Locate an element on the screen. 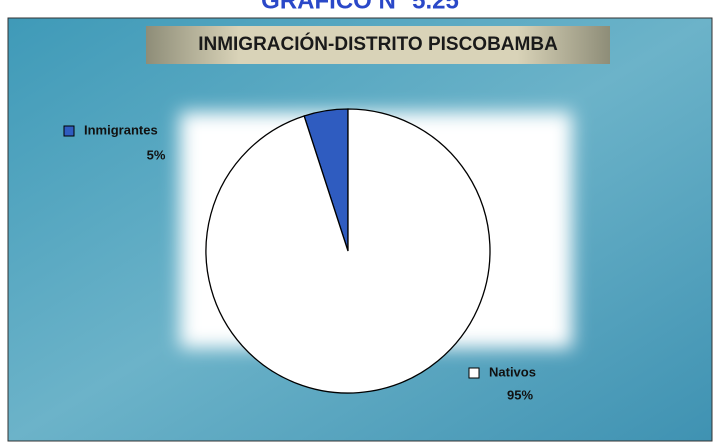 The image size is (720, 443). value-label: 5% is located at coordinates (156, 154).